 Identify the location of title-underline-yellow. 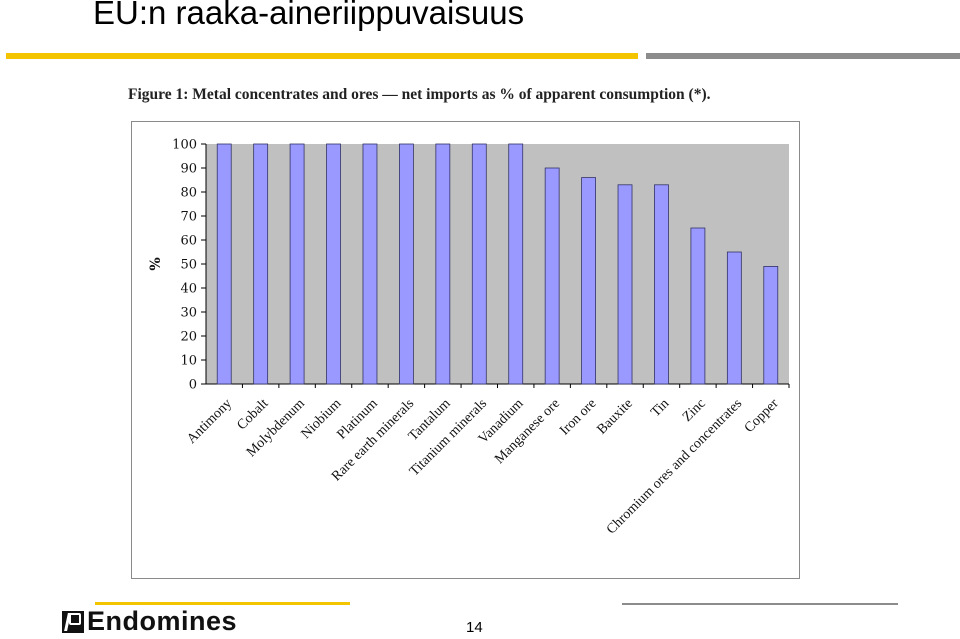
(322, 56).